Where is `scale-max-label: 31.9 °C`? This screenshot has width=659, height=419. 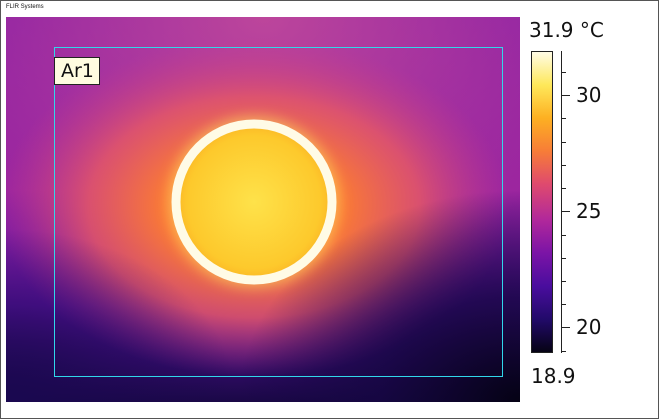
scale-max-label: 31.9 °C is located at coordinates (566, 30).